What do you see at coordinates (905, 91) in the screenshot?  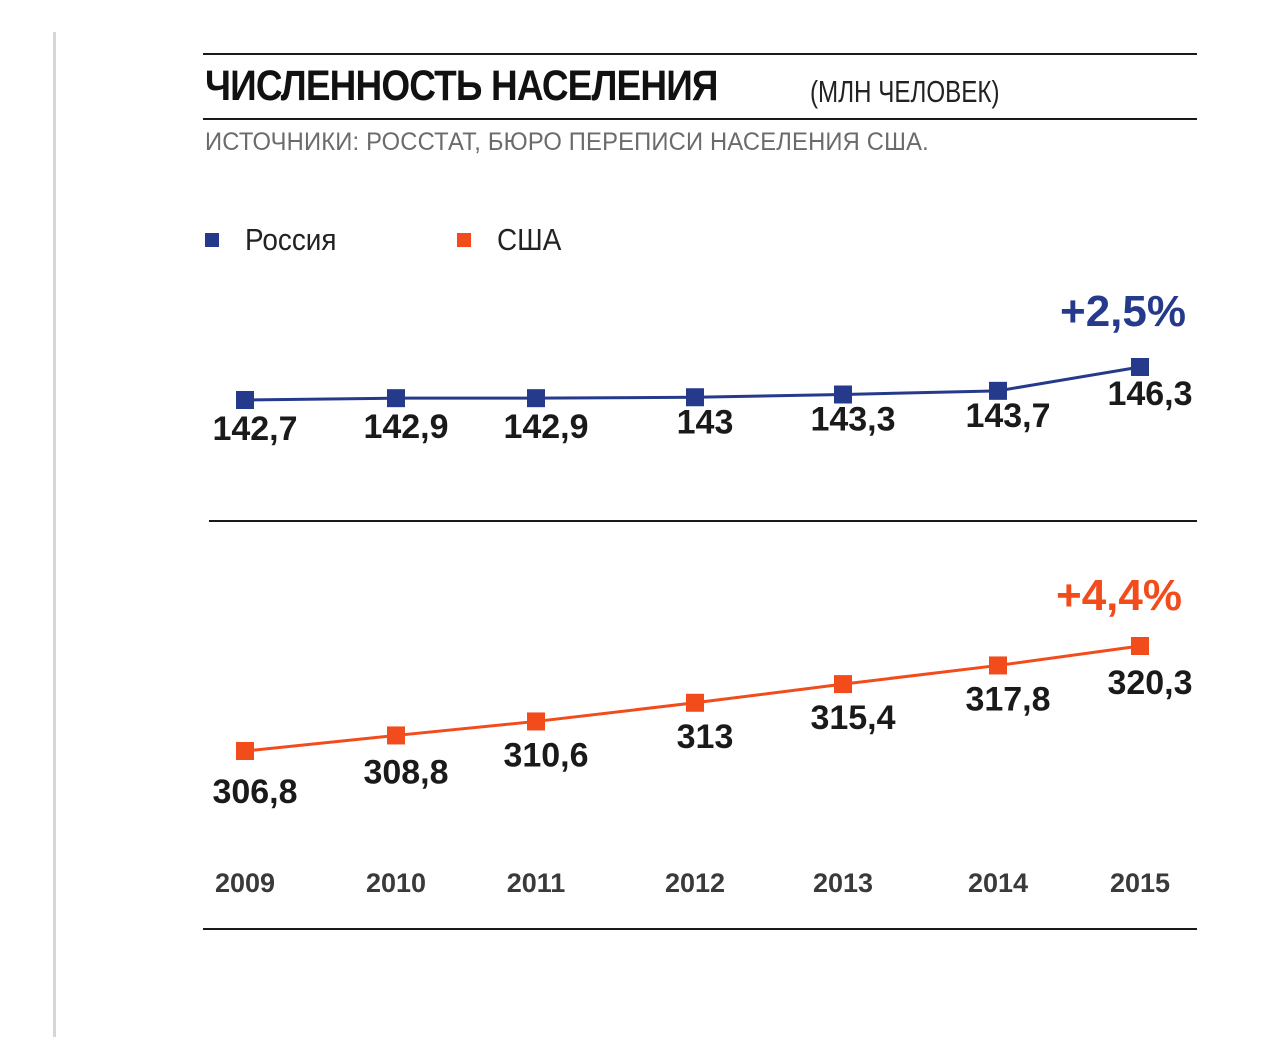 I see `chart-title-unit: (МЛН ЧЕЛОВЕК)` at bounding box center [905, 91].